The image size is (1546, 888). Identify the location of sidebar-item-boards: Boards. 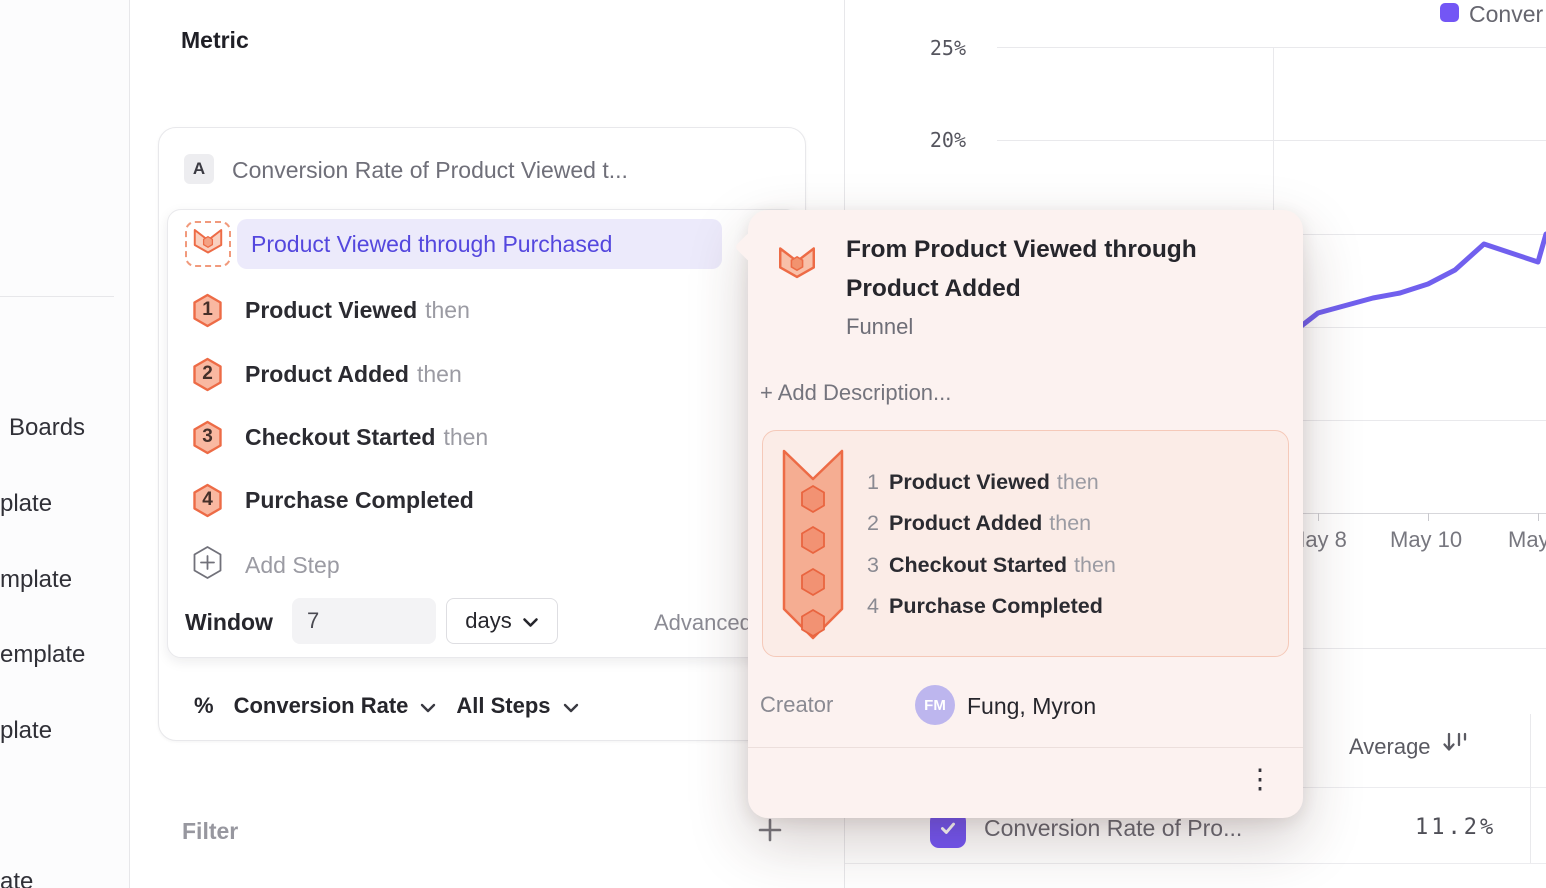
(47, 427).